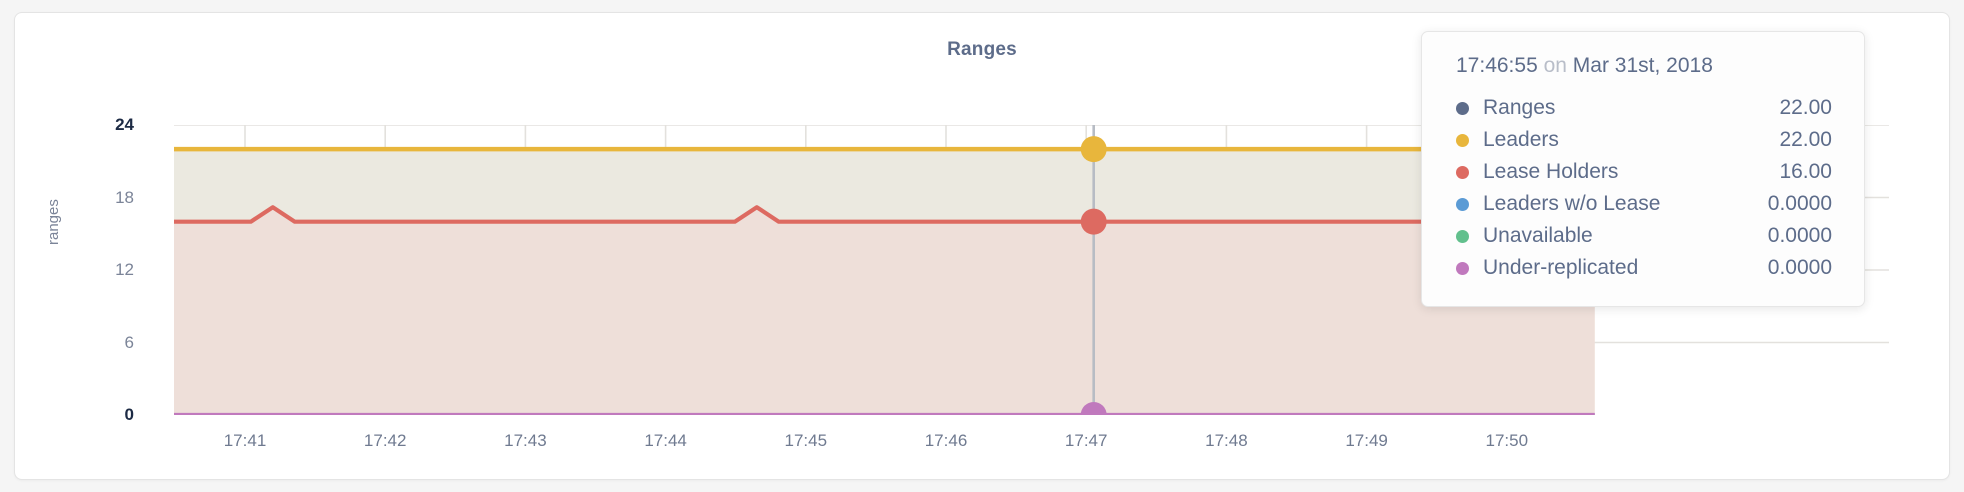  What do you see at coordinates (1093, 149) in the screenshot?
I see `hover-marker-leaders` at bounding box center [1093, 149].